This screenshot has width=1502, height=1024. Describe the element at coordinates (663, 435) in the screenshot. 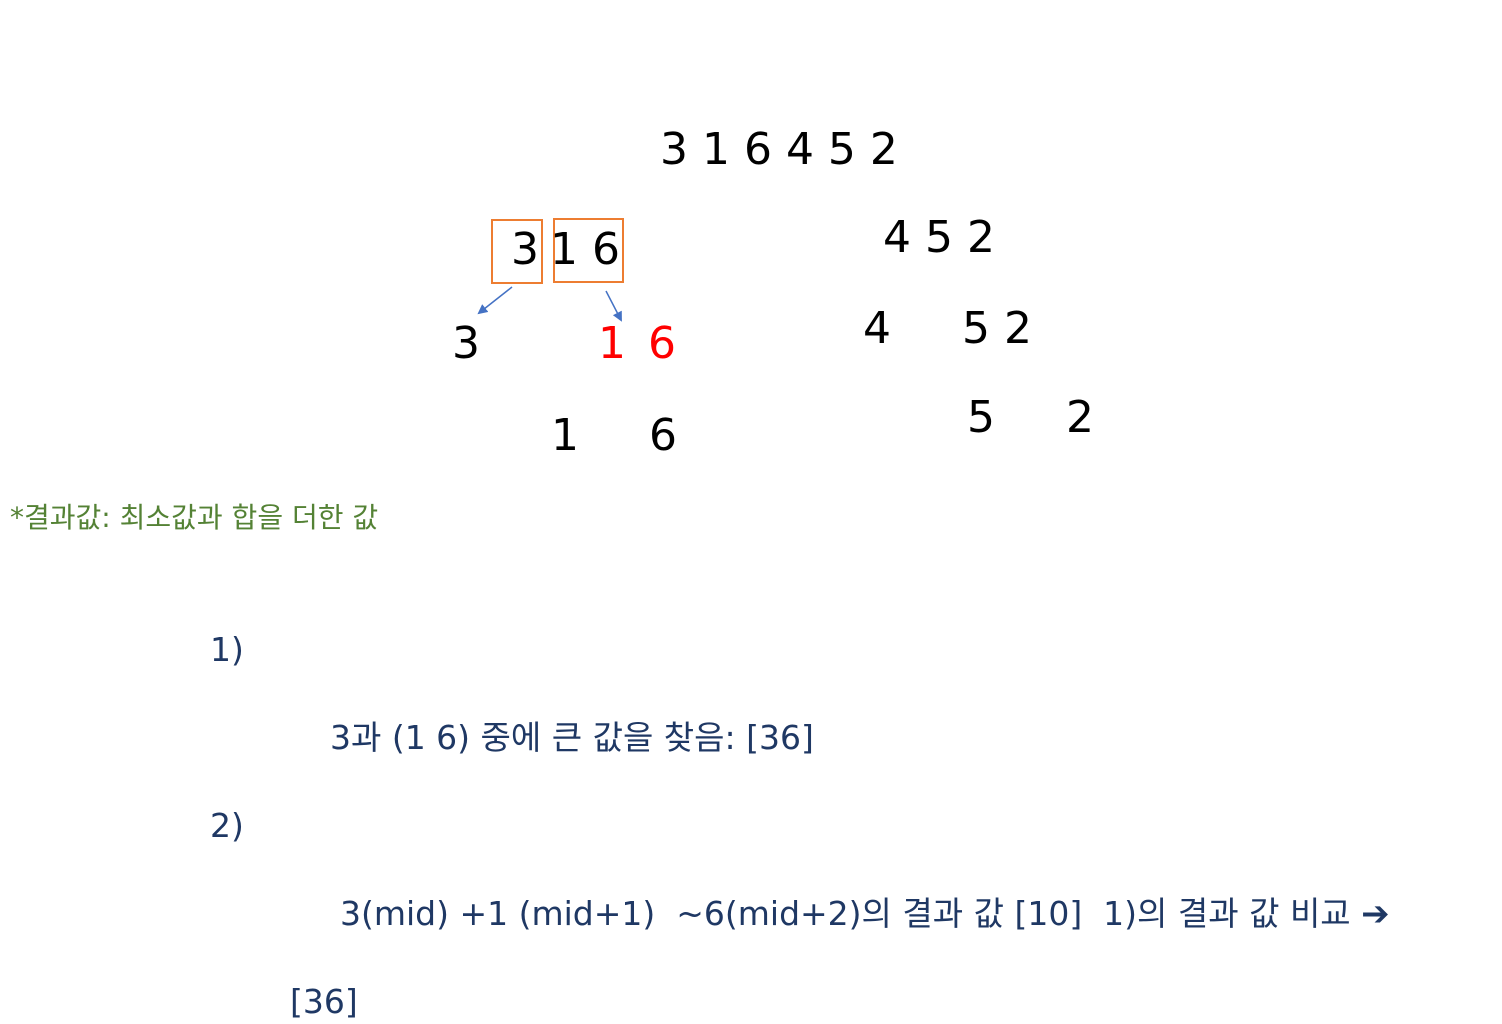

I see `left-l3-b: 6` at that location.